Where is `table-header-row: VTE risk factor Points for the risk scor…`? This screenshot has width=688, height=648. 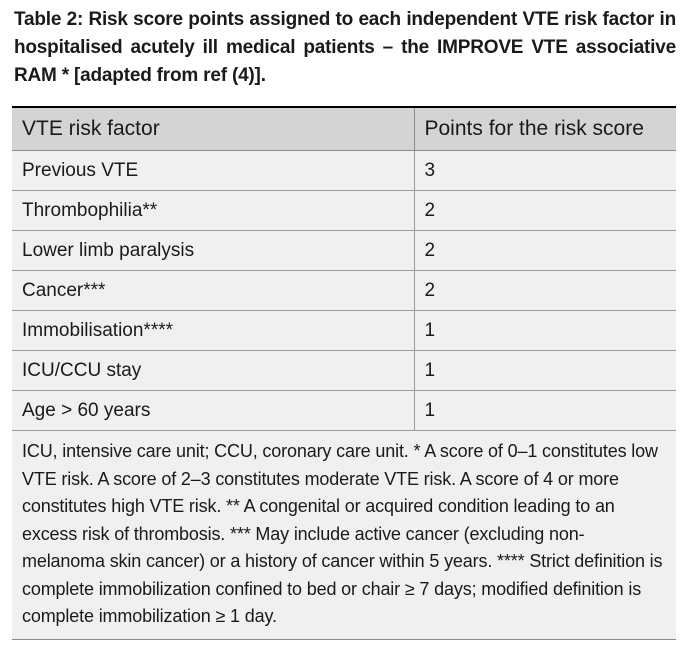 table-header-row: VTE risk factor Points for the risk scor… is located at coordinates (344, 129).